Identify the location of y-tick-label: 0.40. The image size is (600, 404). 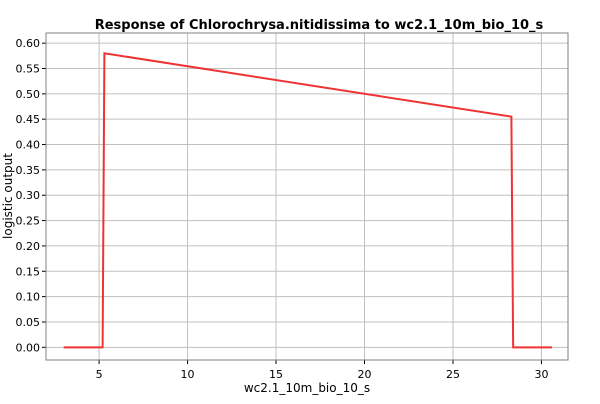
(28, 145).